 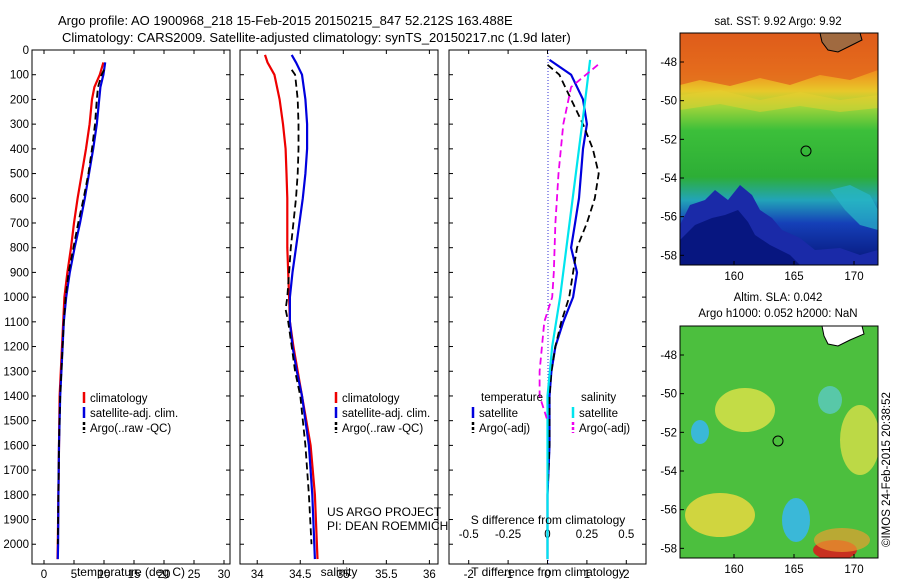 I want to click on map-lat-label: -48, so click(x=668, y=356).